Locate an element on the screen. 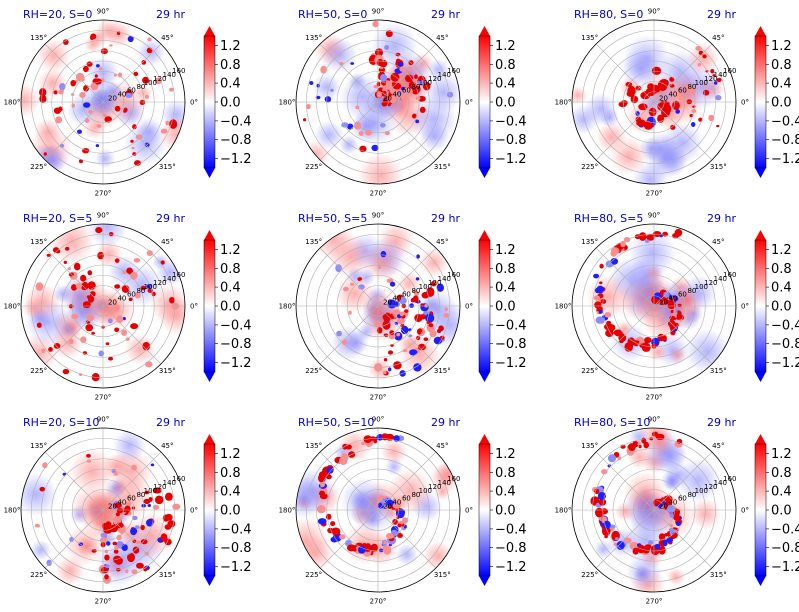 The image size is (799, 612). angle-label: 45° is located at coordinates (718, 38).